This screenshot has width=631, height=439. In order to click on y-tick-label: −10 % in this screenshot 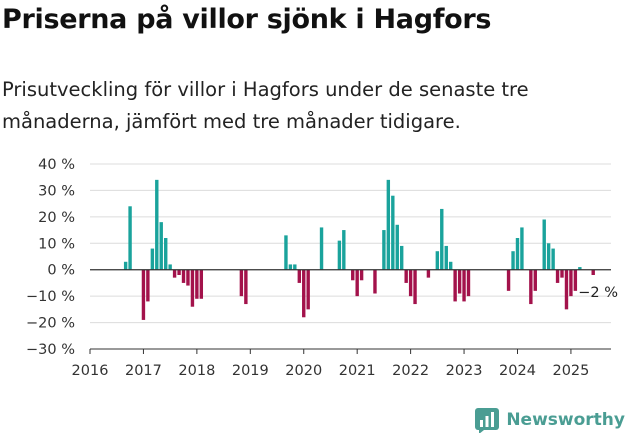, I will do `click(50, 297)`.